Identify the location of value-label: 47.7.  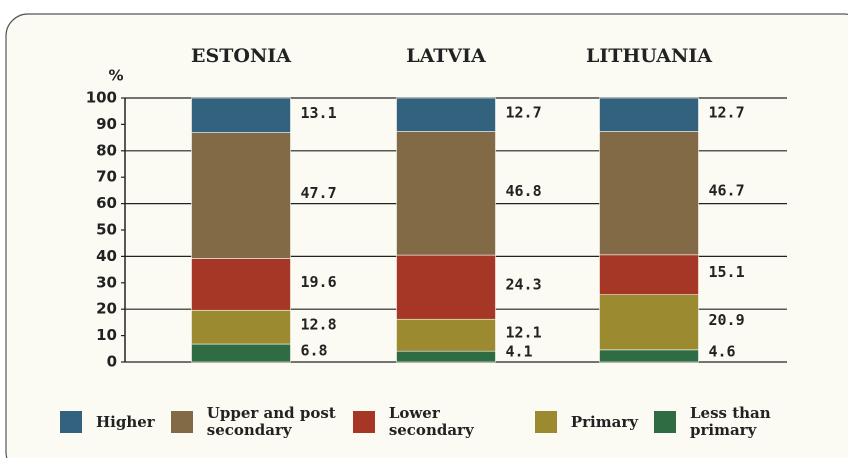
(319, 193).